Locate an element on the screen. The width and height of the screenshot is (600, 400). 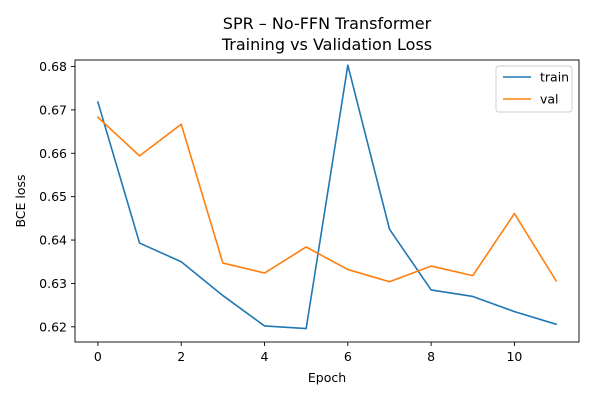
x-tick-label: 0 is located at coordinates (98, 356).